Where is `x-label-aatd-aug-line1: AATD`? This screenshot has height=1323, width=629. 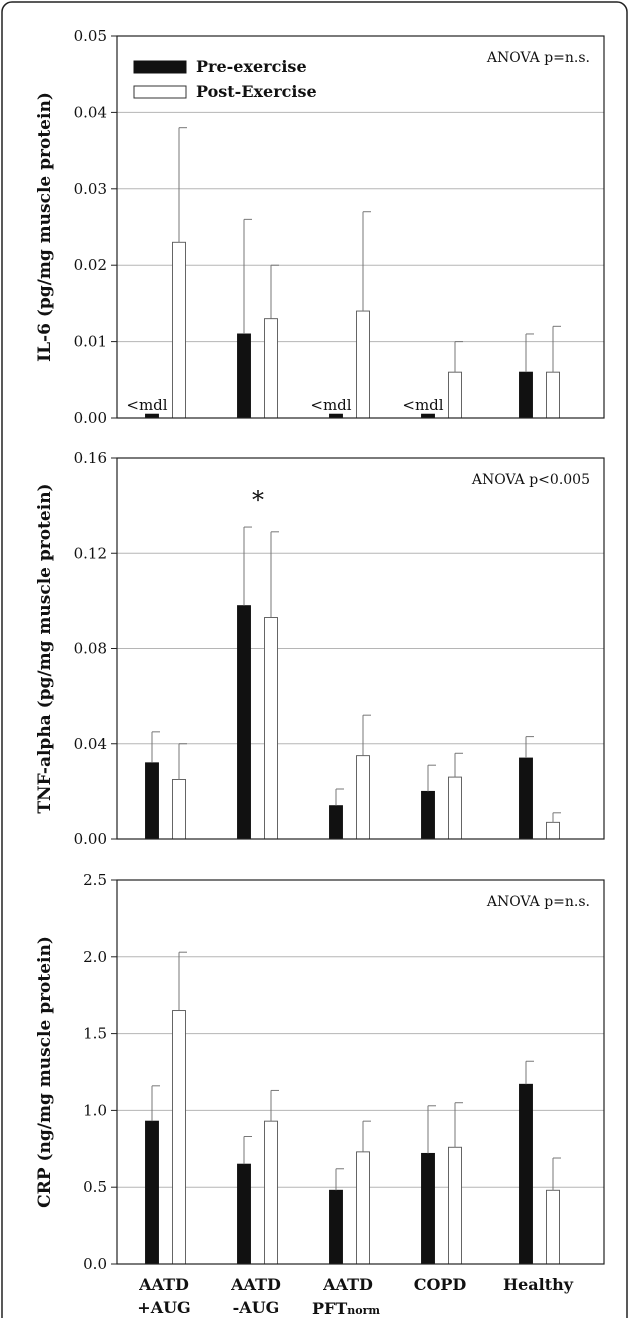
x-label-aatd-aug-line1: AATD is located at coordinates (163, 1284).